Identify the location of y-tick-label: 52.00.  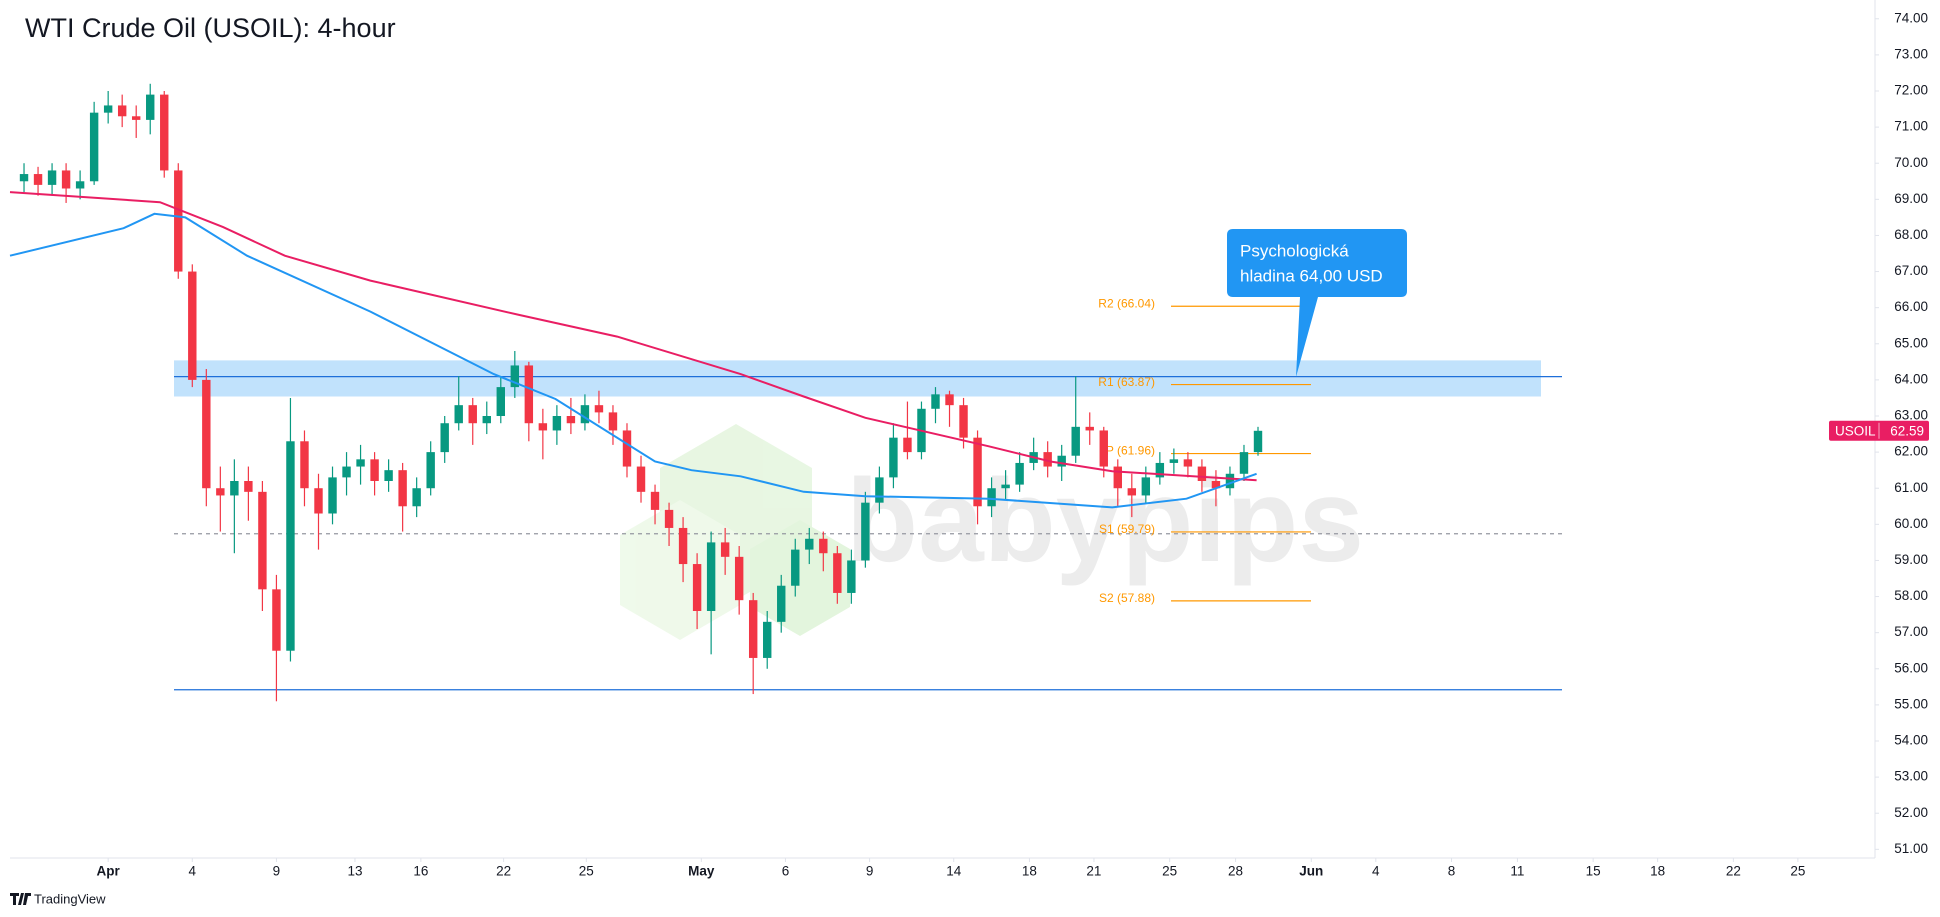
(1911, 812).